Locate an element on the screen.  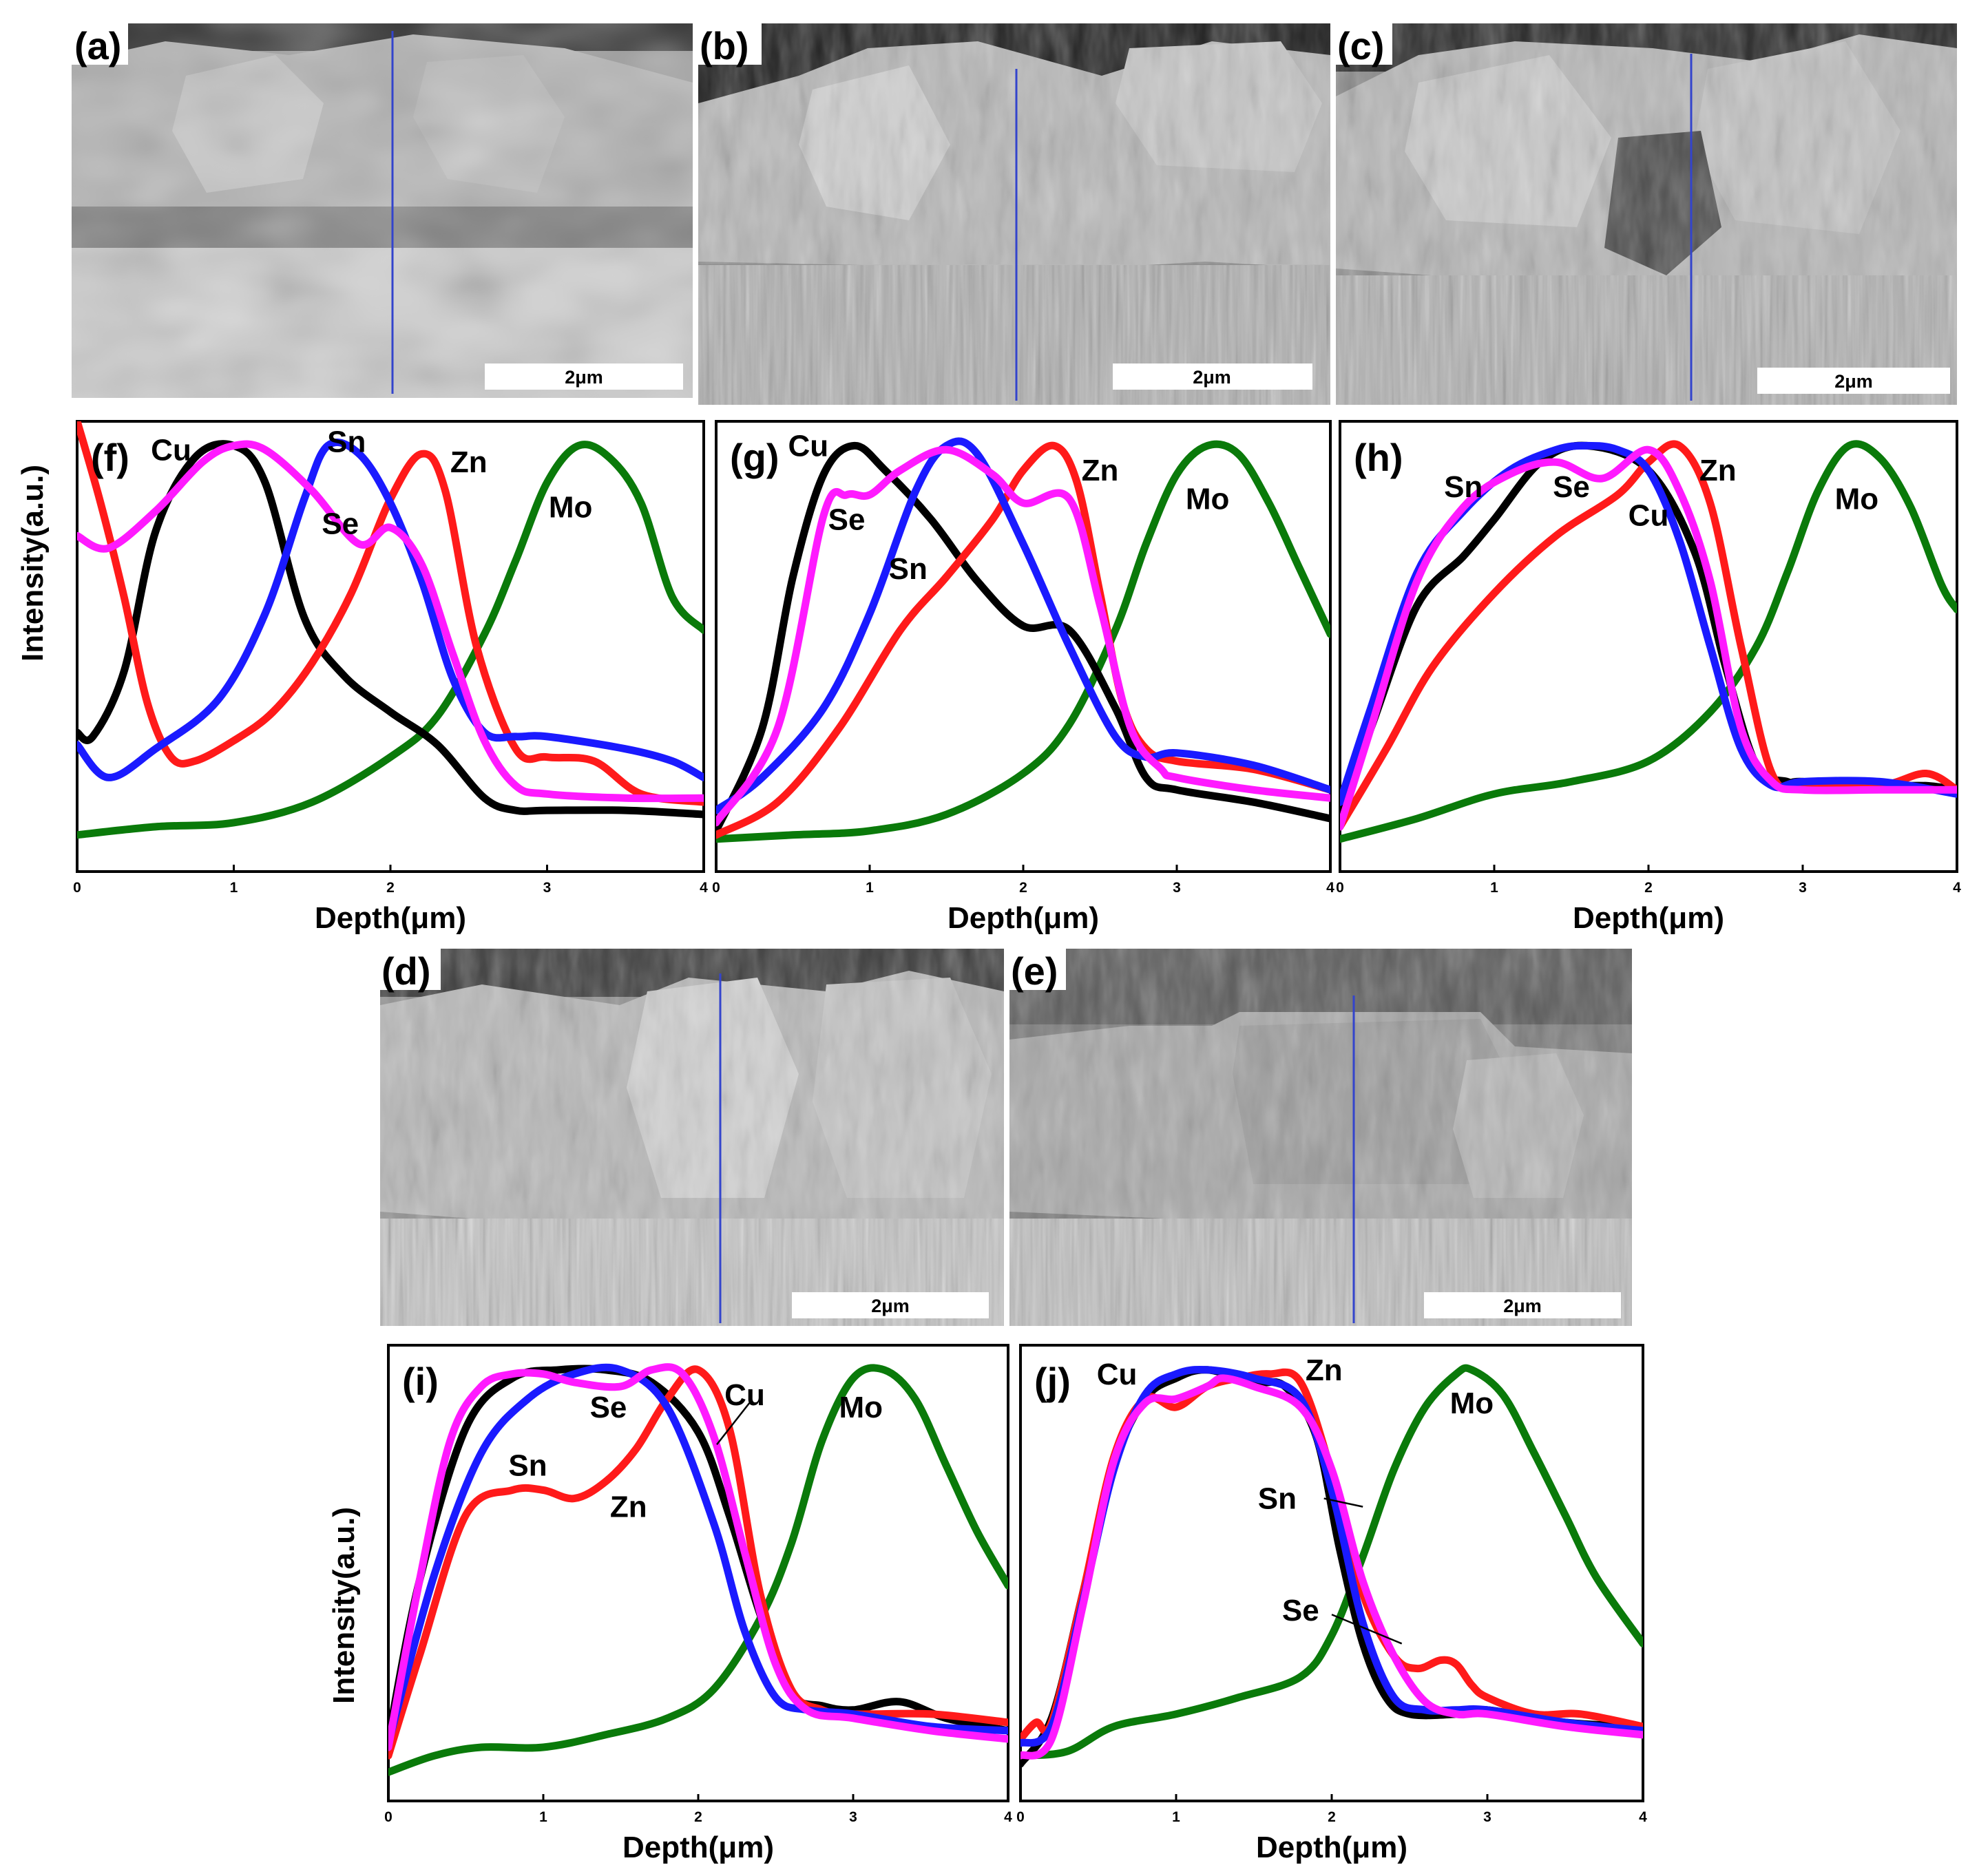
series-line-cu-i is located at coordinates (698, 1553).